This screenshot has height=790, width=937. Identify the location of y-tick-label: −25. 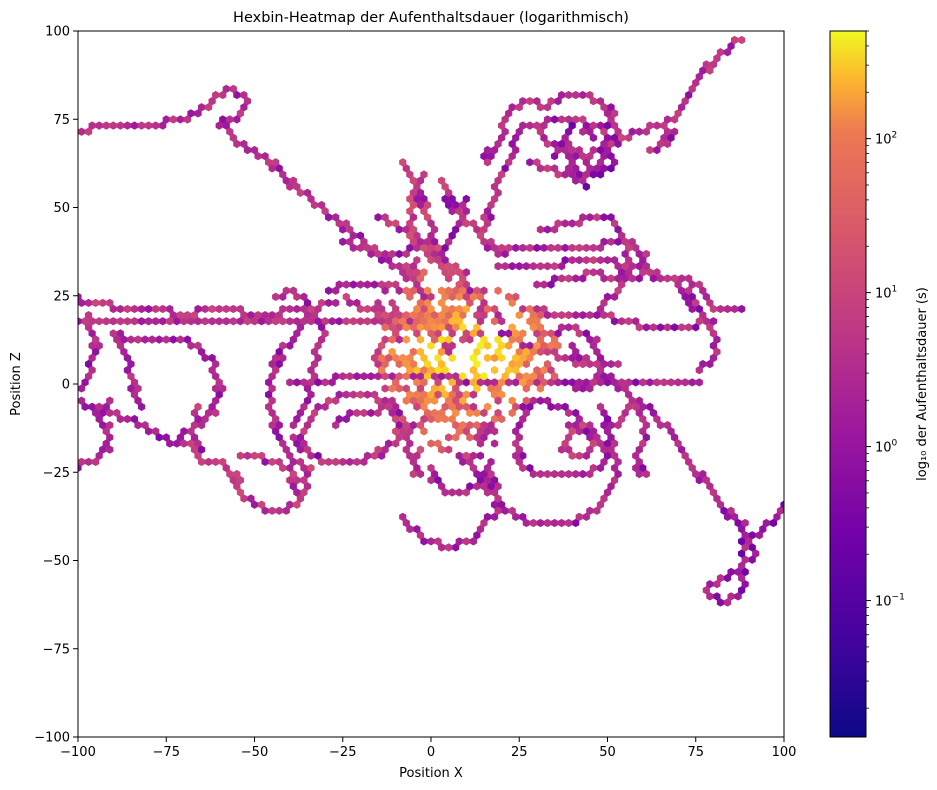
(56, 473).